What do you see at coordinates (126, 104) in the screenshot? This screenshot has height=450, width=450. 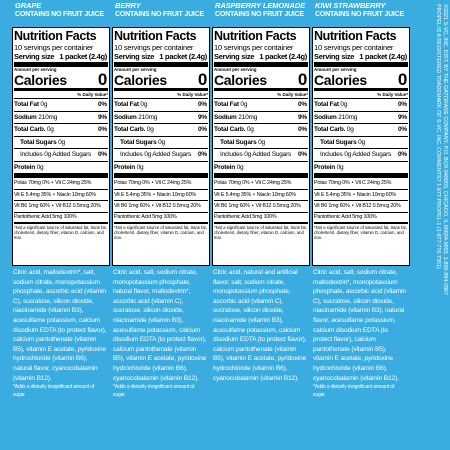 I see `nutrient-name: Total Fat` at bounding box center [126, 104].